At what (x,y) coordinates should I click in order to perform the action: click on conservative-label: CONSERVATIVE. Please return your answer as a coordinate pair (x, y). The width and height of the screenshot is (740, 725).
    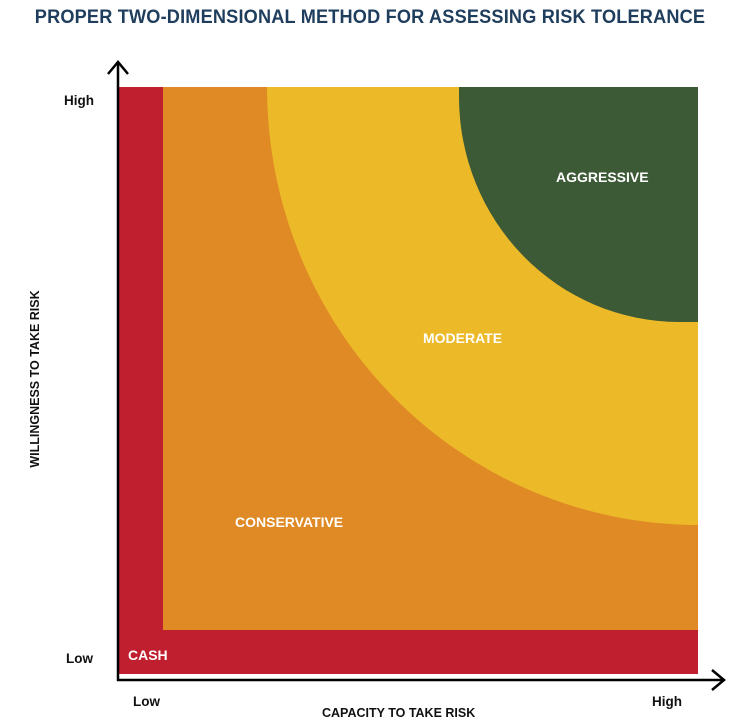
    Looking at the image, I should click on (289, 522).